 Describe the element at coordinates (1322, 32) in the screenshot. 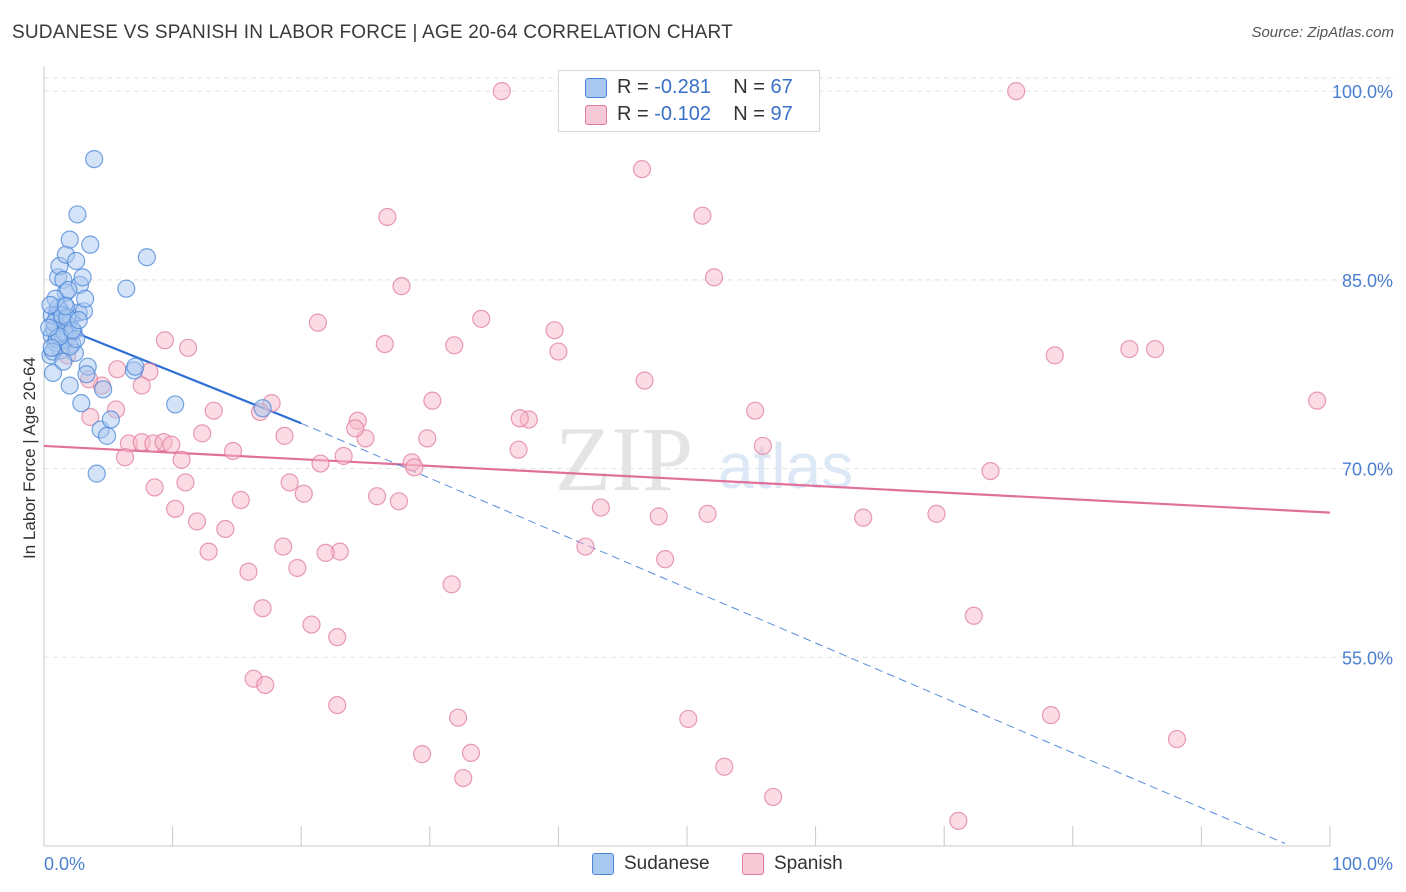

I see `source-label: Source: ZipAtlas.com` at that location.